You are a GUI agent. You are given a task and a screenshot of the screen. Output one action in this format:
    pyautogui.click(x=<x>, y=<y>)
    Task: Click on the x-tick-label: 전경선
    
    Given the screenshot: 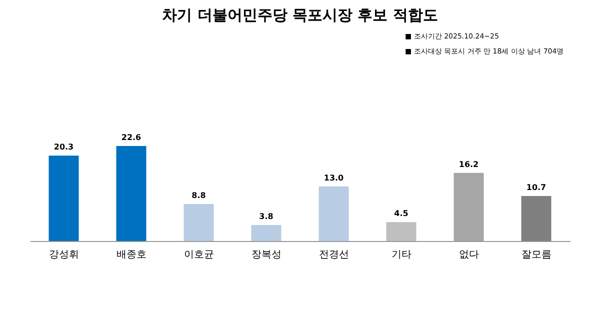 What is the action you would take?
    pyautogui.click(x=333, y=255)
    